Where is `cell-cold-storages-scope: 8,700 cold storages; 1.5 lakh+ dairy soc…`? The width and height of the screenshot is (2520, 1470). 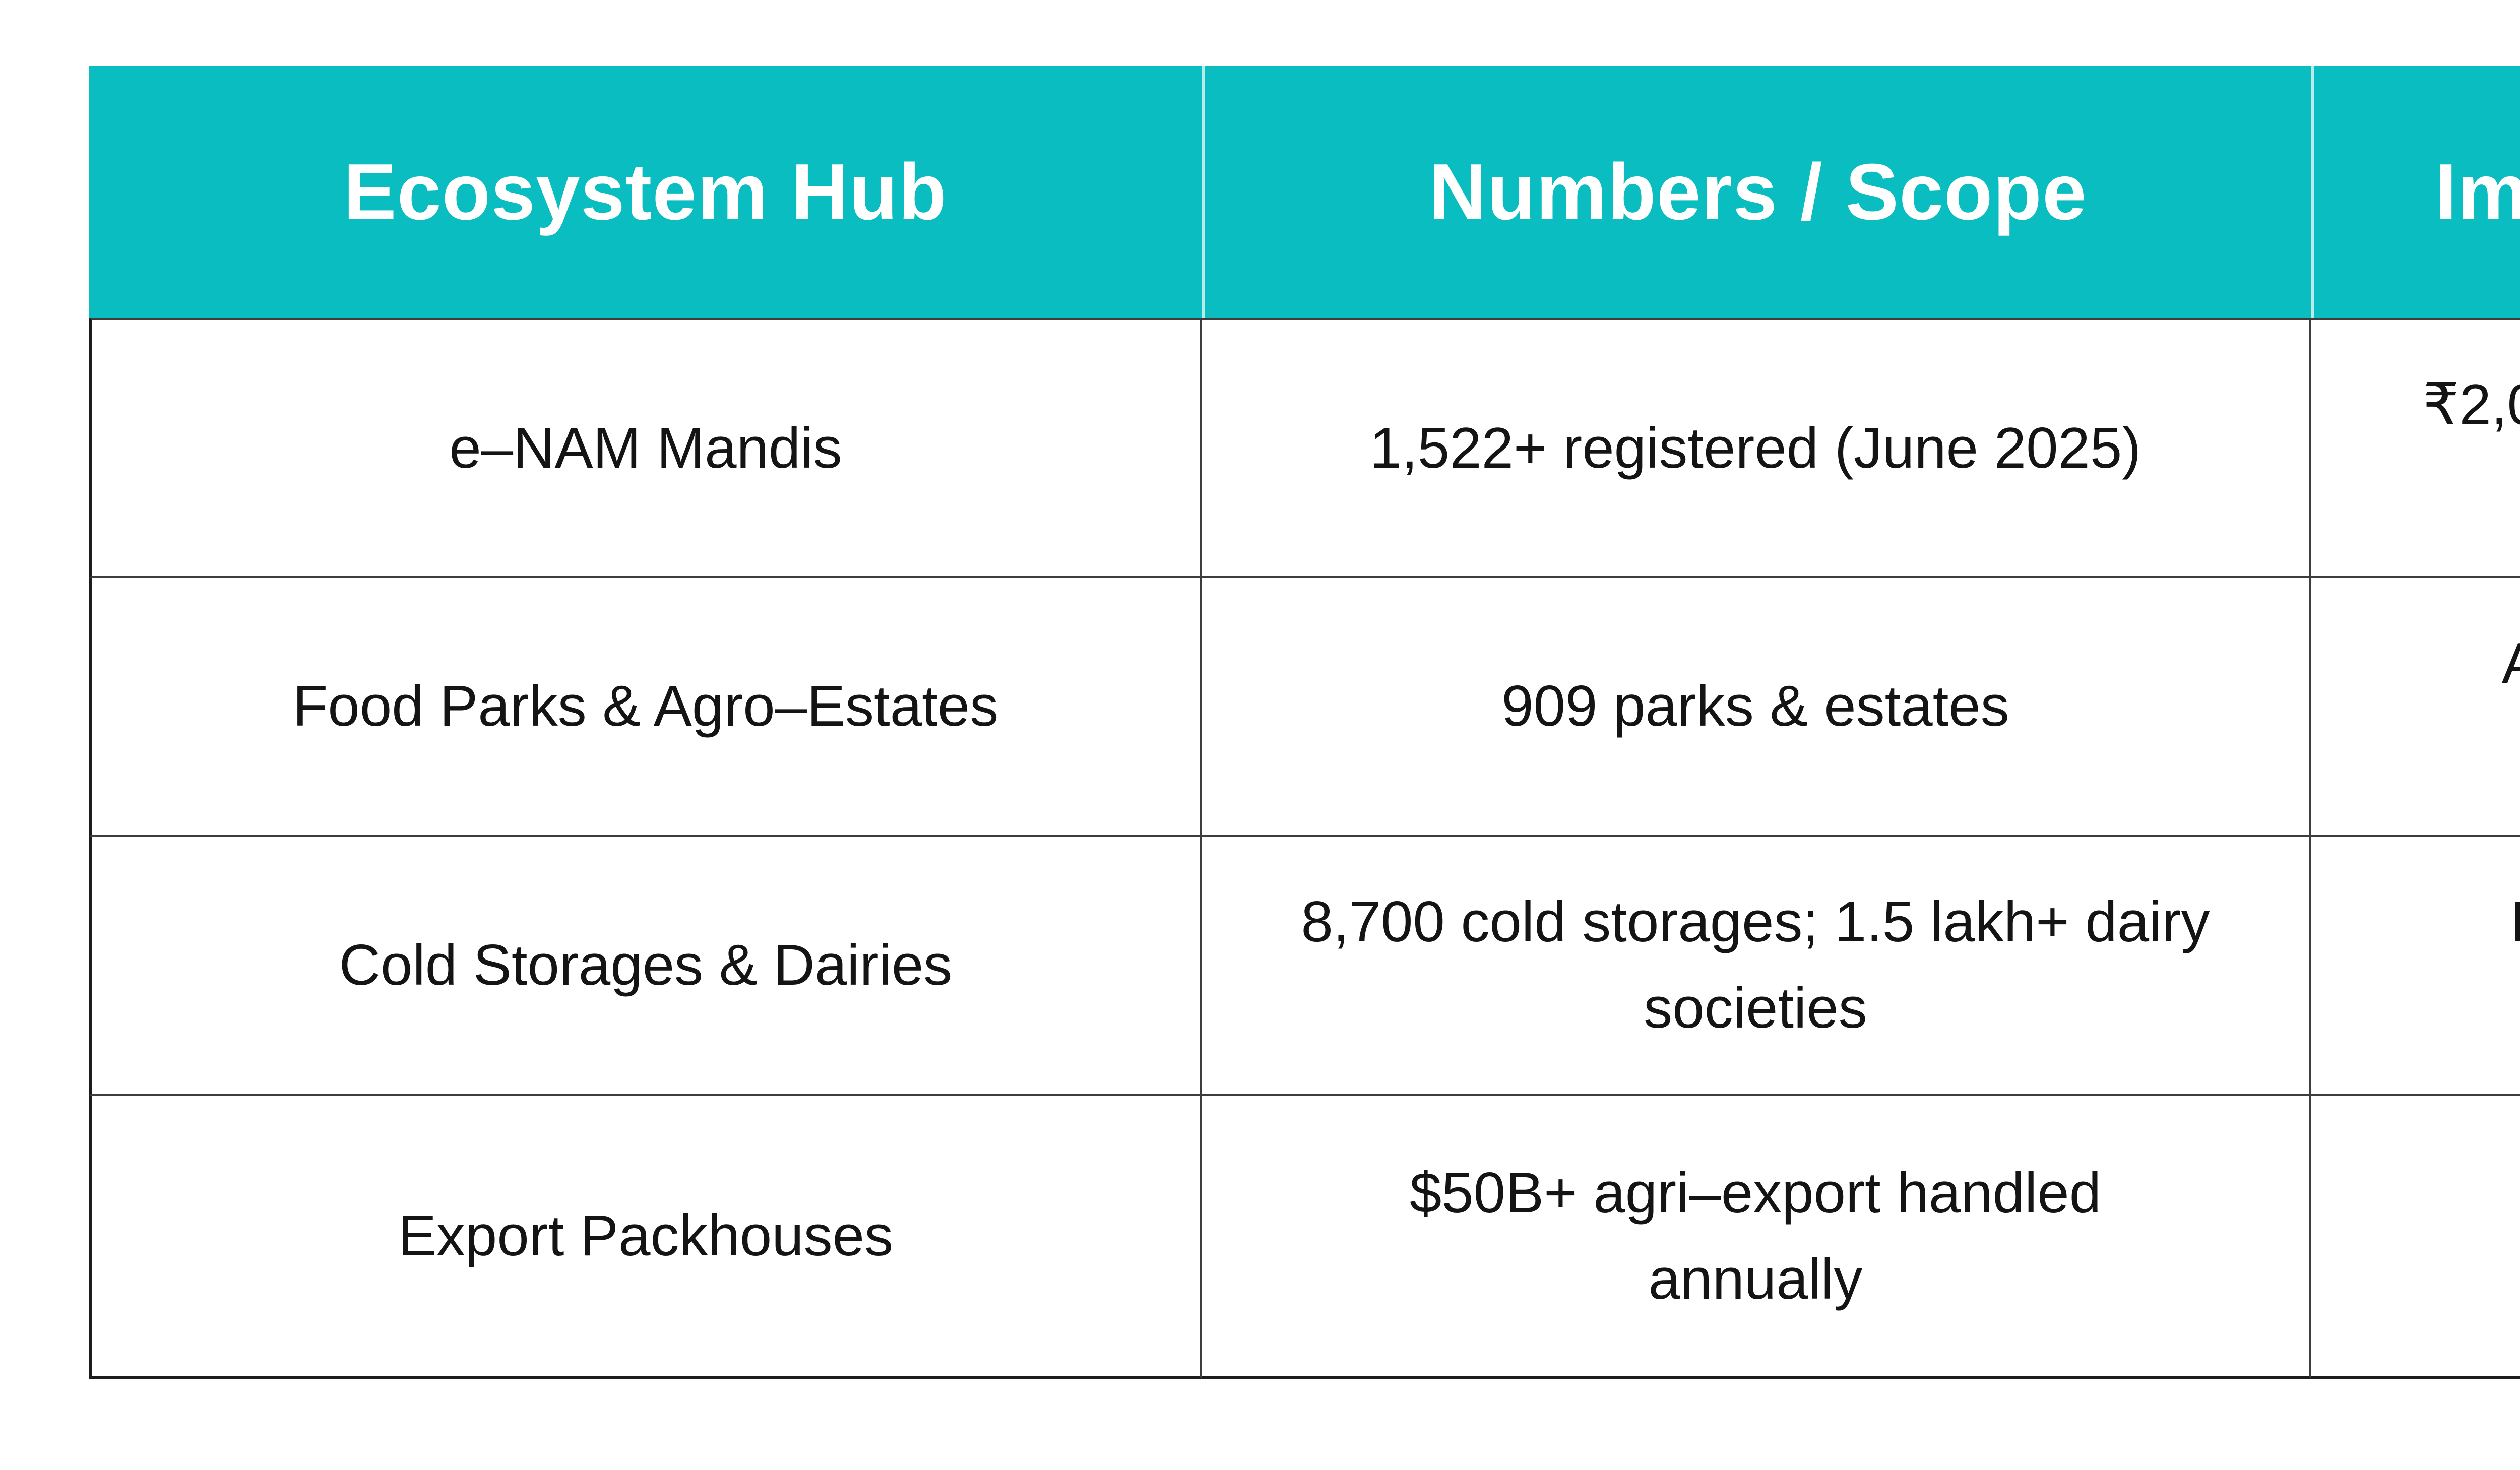 cell-cold-storages-scope: 8,700 cold storages; 1.5 lakh+ dairy soc… is located at coordinates (1756, 966).